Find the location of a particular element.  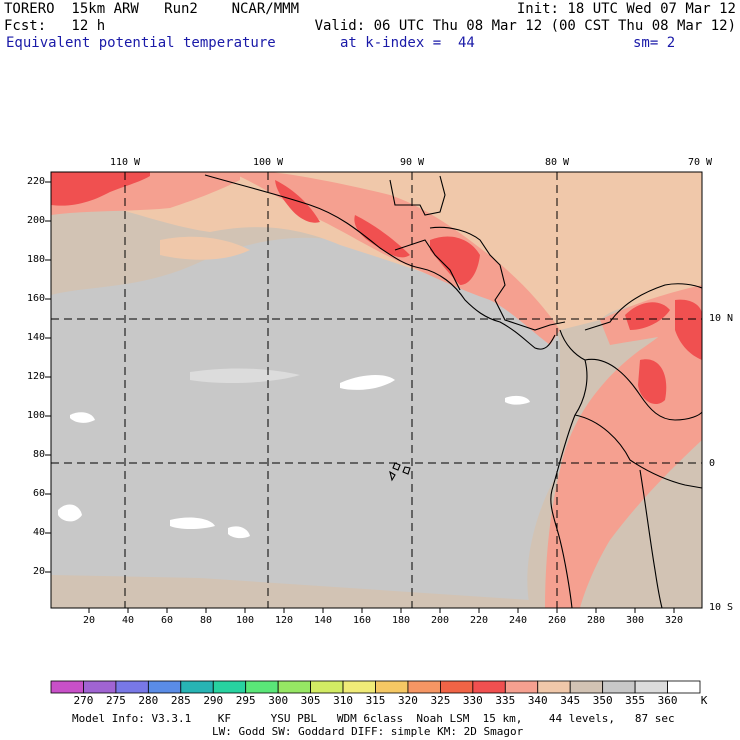

galapagos-islands is located at coordinates (400, 472).